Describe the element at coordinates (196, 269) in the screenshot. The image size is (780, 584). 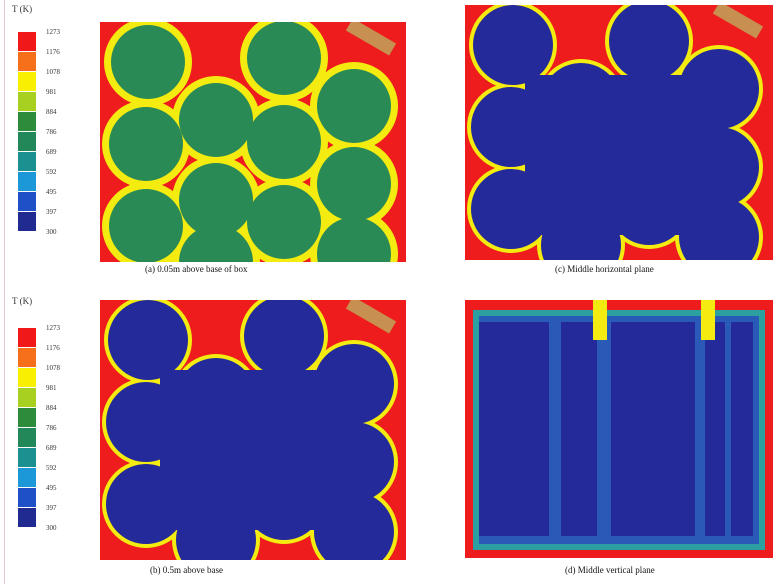
I see `caption-a: (a) 0.05m above base of box` at that location.